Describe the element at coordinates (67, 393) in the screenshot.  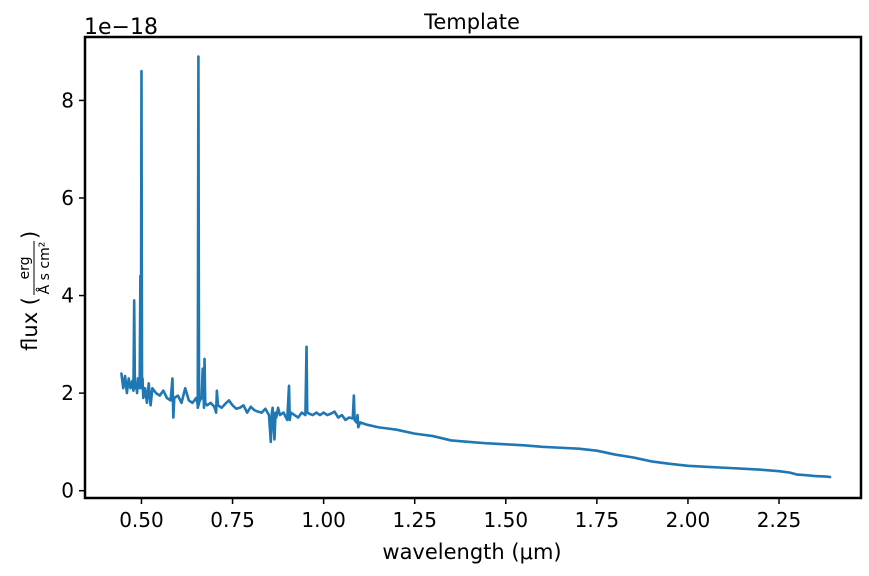
I see `y-tick-label: 2` at that location.